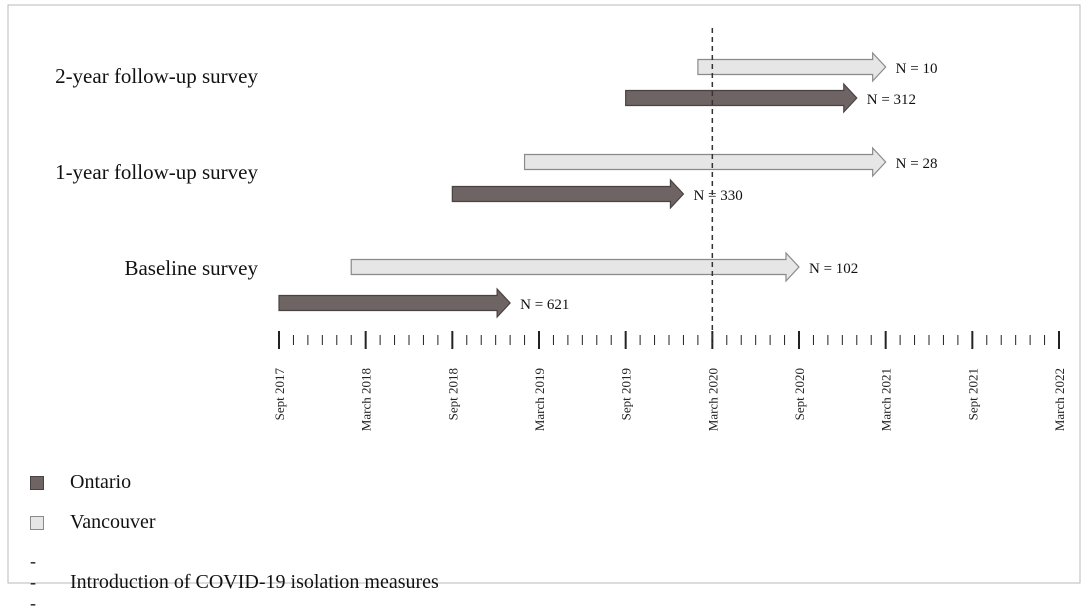 The width and height of the screenshot is (1086, 614). I want to click on x-axis-tick-label: Sept 2021, so click(972, 394).